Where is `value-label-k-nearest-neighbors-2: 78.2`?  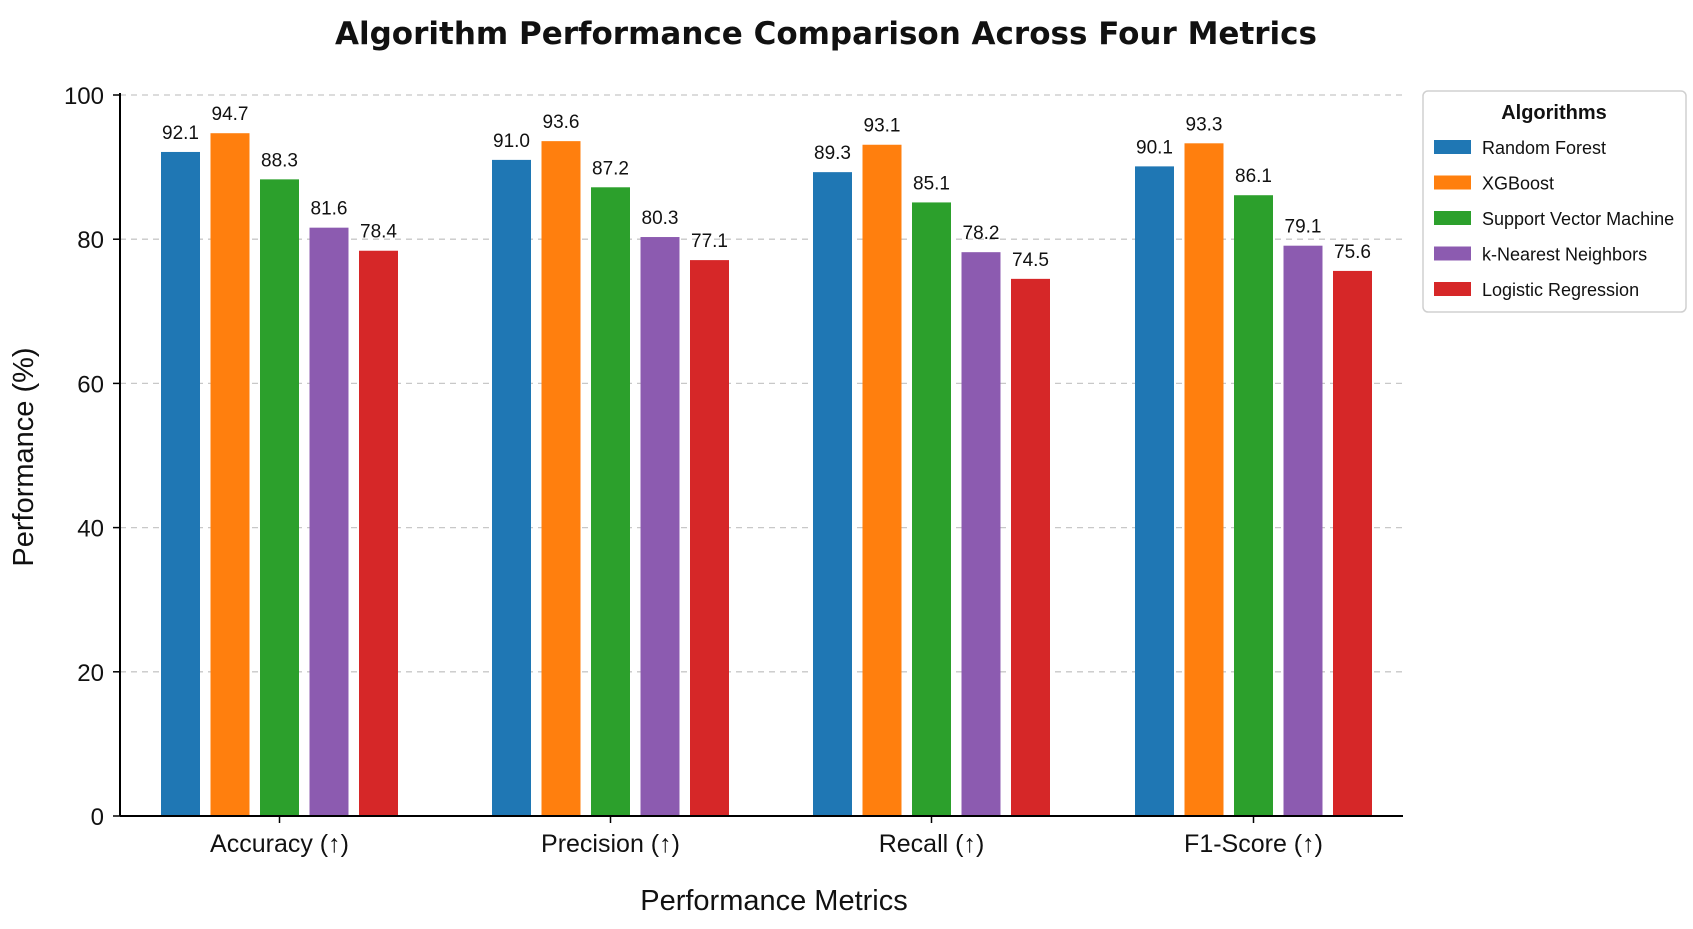 value-label-k-nearest-neighbors-2: 78.2 is located at coordinates (981, 233).